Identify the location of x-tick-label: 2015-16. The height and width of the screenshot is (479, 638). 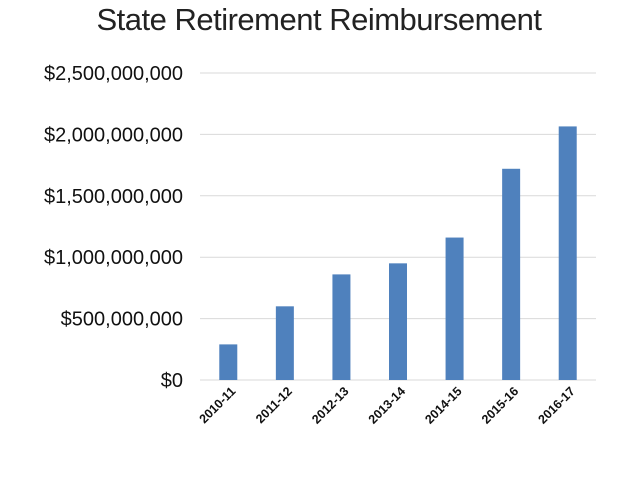
(500, 405).